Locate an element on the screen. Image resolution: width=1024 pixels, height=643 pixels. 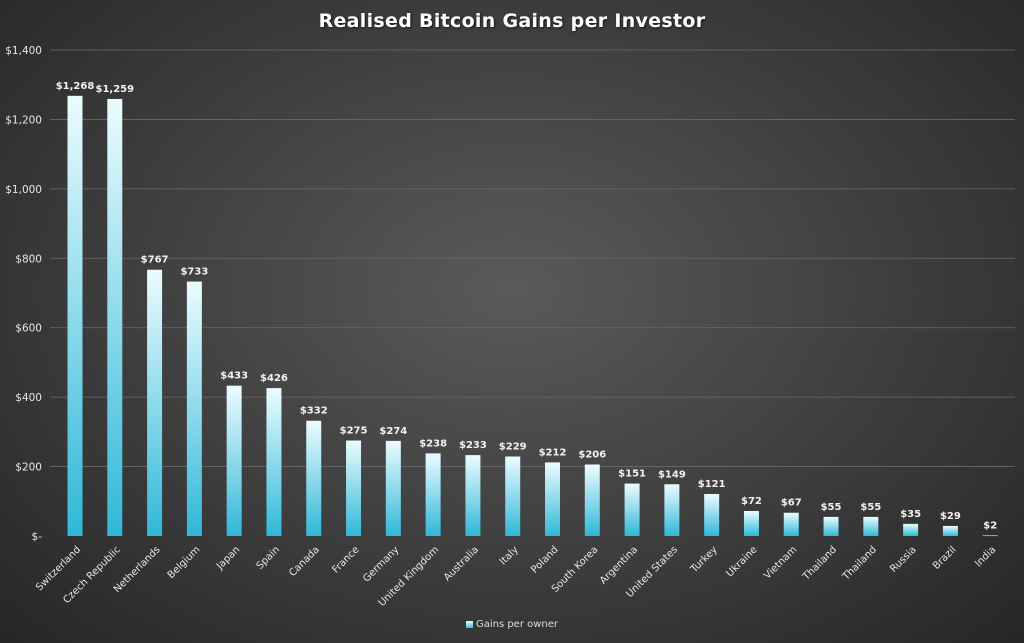
data-label: $151 is located at coordinates (632, 474).